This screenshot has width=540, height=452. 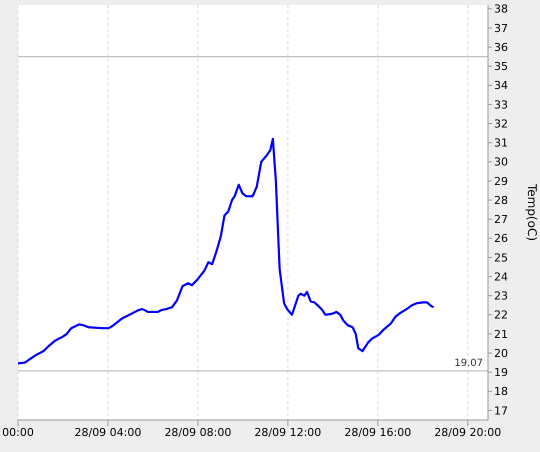 I want to click on y-axis-title: Temp(oC), so click(x=531, y=212).